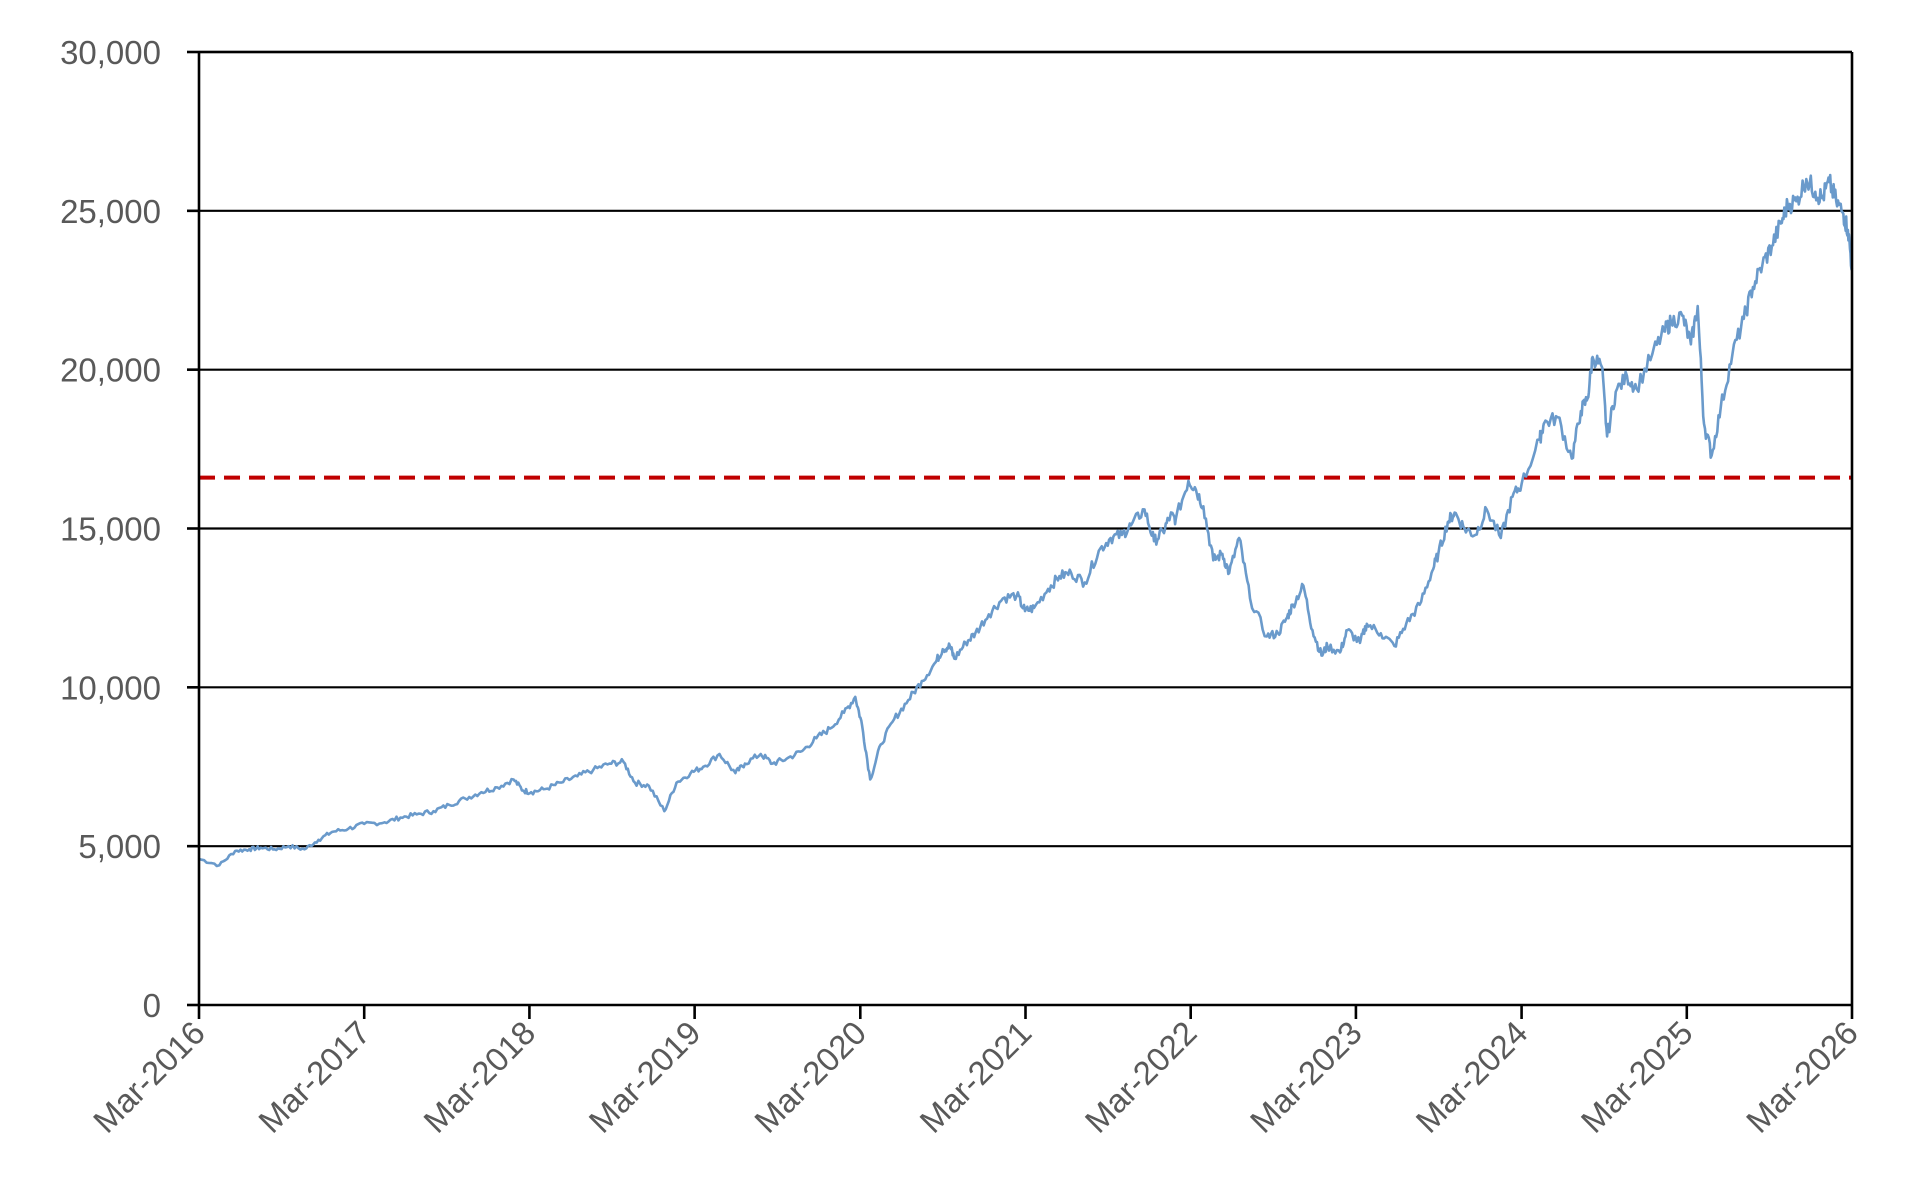 This screenshot has height=1197, width=1917. I want to click on y-tick-label: 0, so click(152, 1005).